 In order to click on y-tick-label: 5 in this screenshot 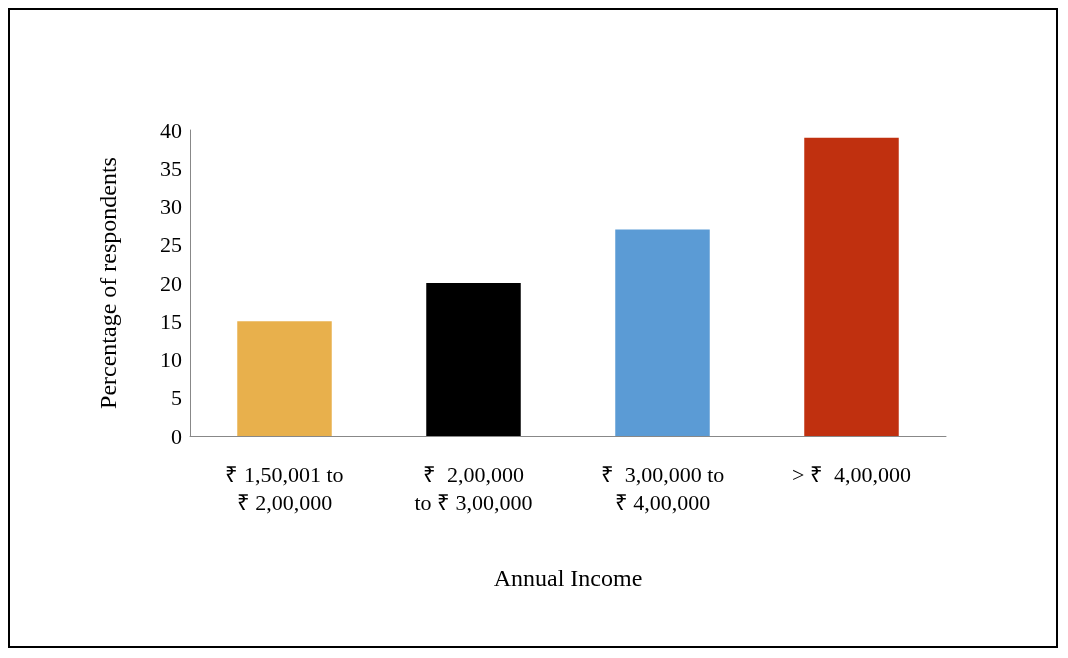, I will do `click(176, 398)`.